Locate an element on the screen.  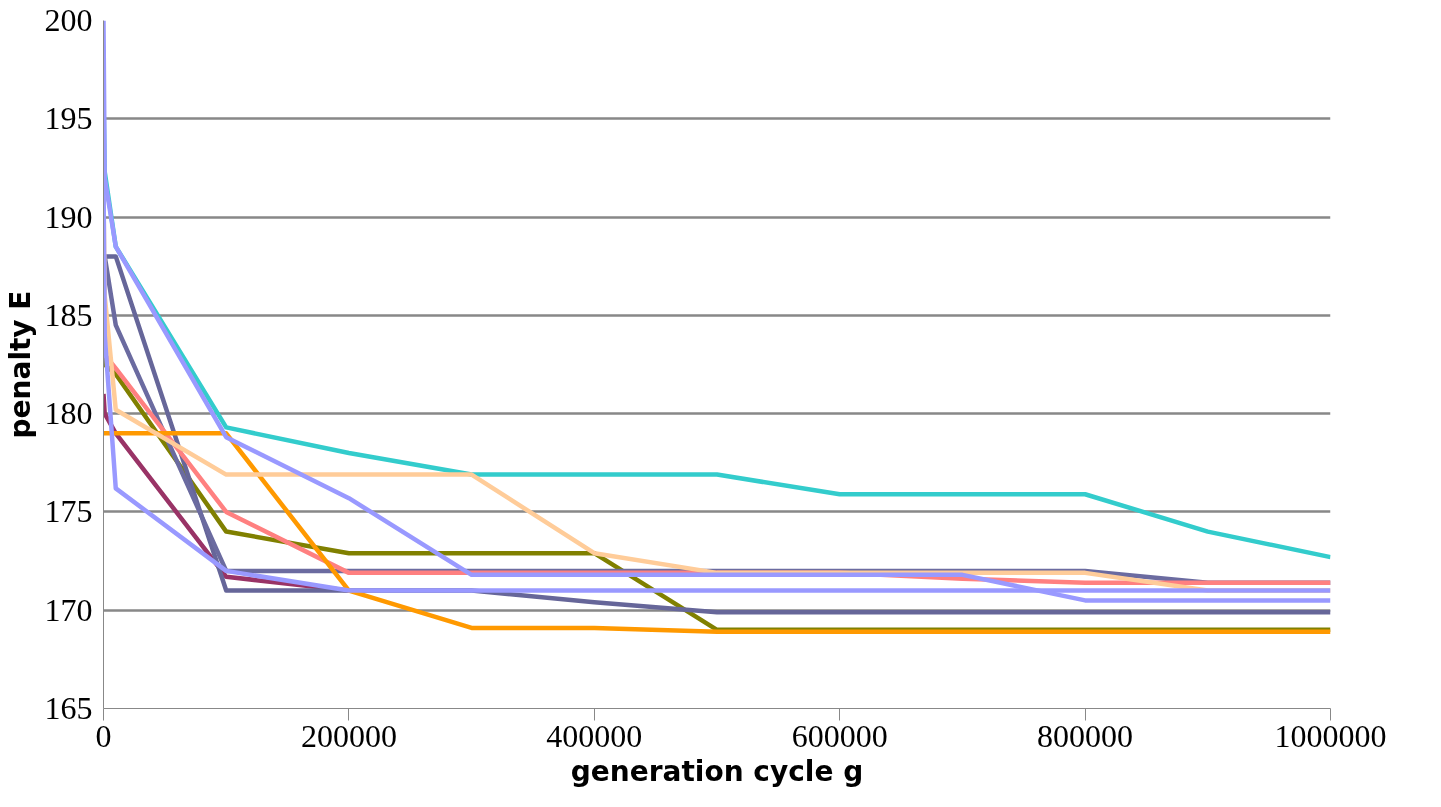
x-tick-label: 200000 is located at coordinates (348, 735).